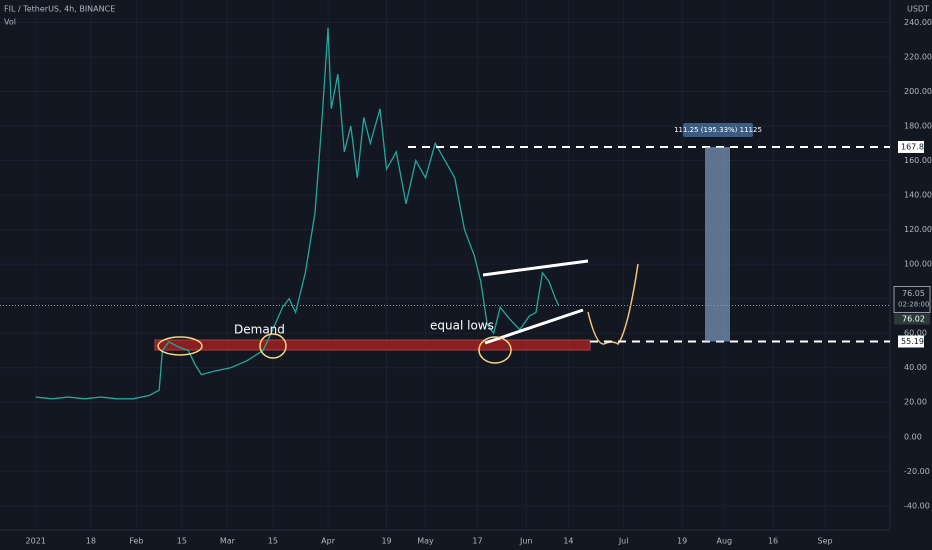  Describe the element at coordinates (725, 541) in the screenshot. I see `x-tick-label: Aug` at that location.